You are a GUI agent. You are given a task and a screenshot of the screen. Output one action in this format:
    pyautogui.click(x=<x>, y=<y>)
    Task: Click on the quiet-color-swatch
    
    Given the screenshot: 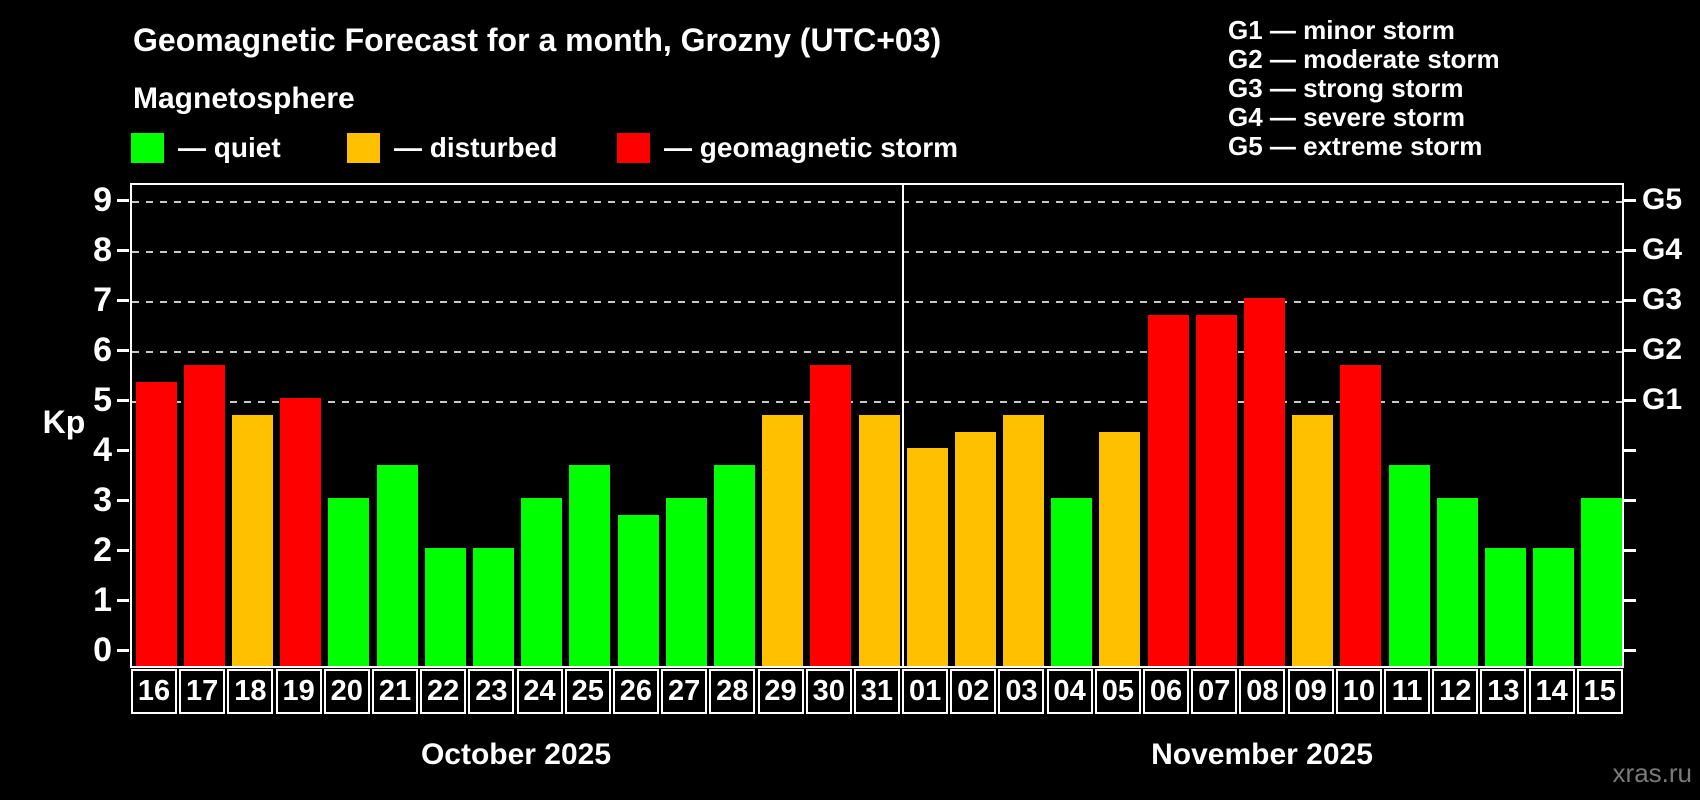 What is the action you would take?
    pyautogui.click(x=147, y=148)
    